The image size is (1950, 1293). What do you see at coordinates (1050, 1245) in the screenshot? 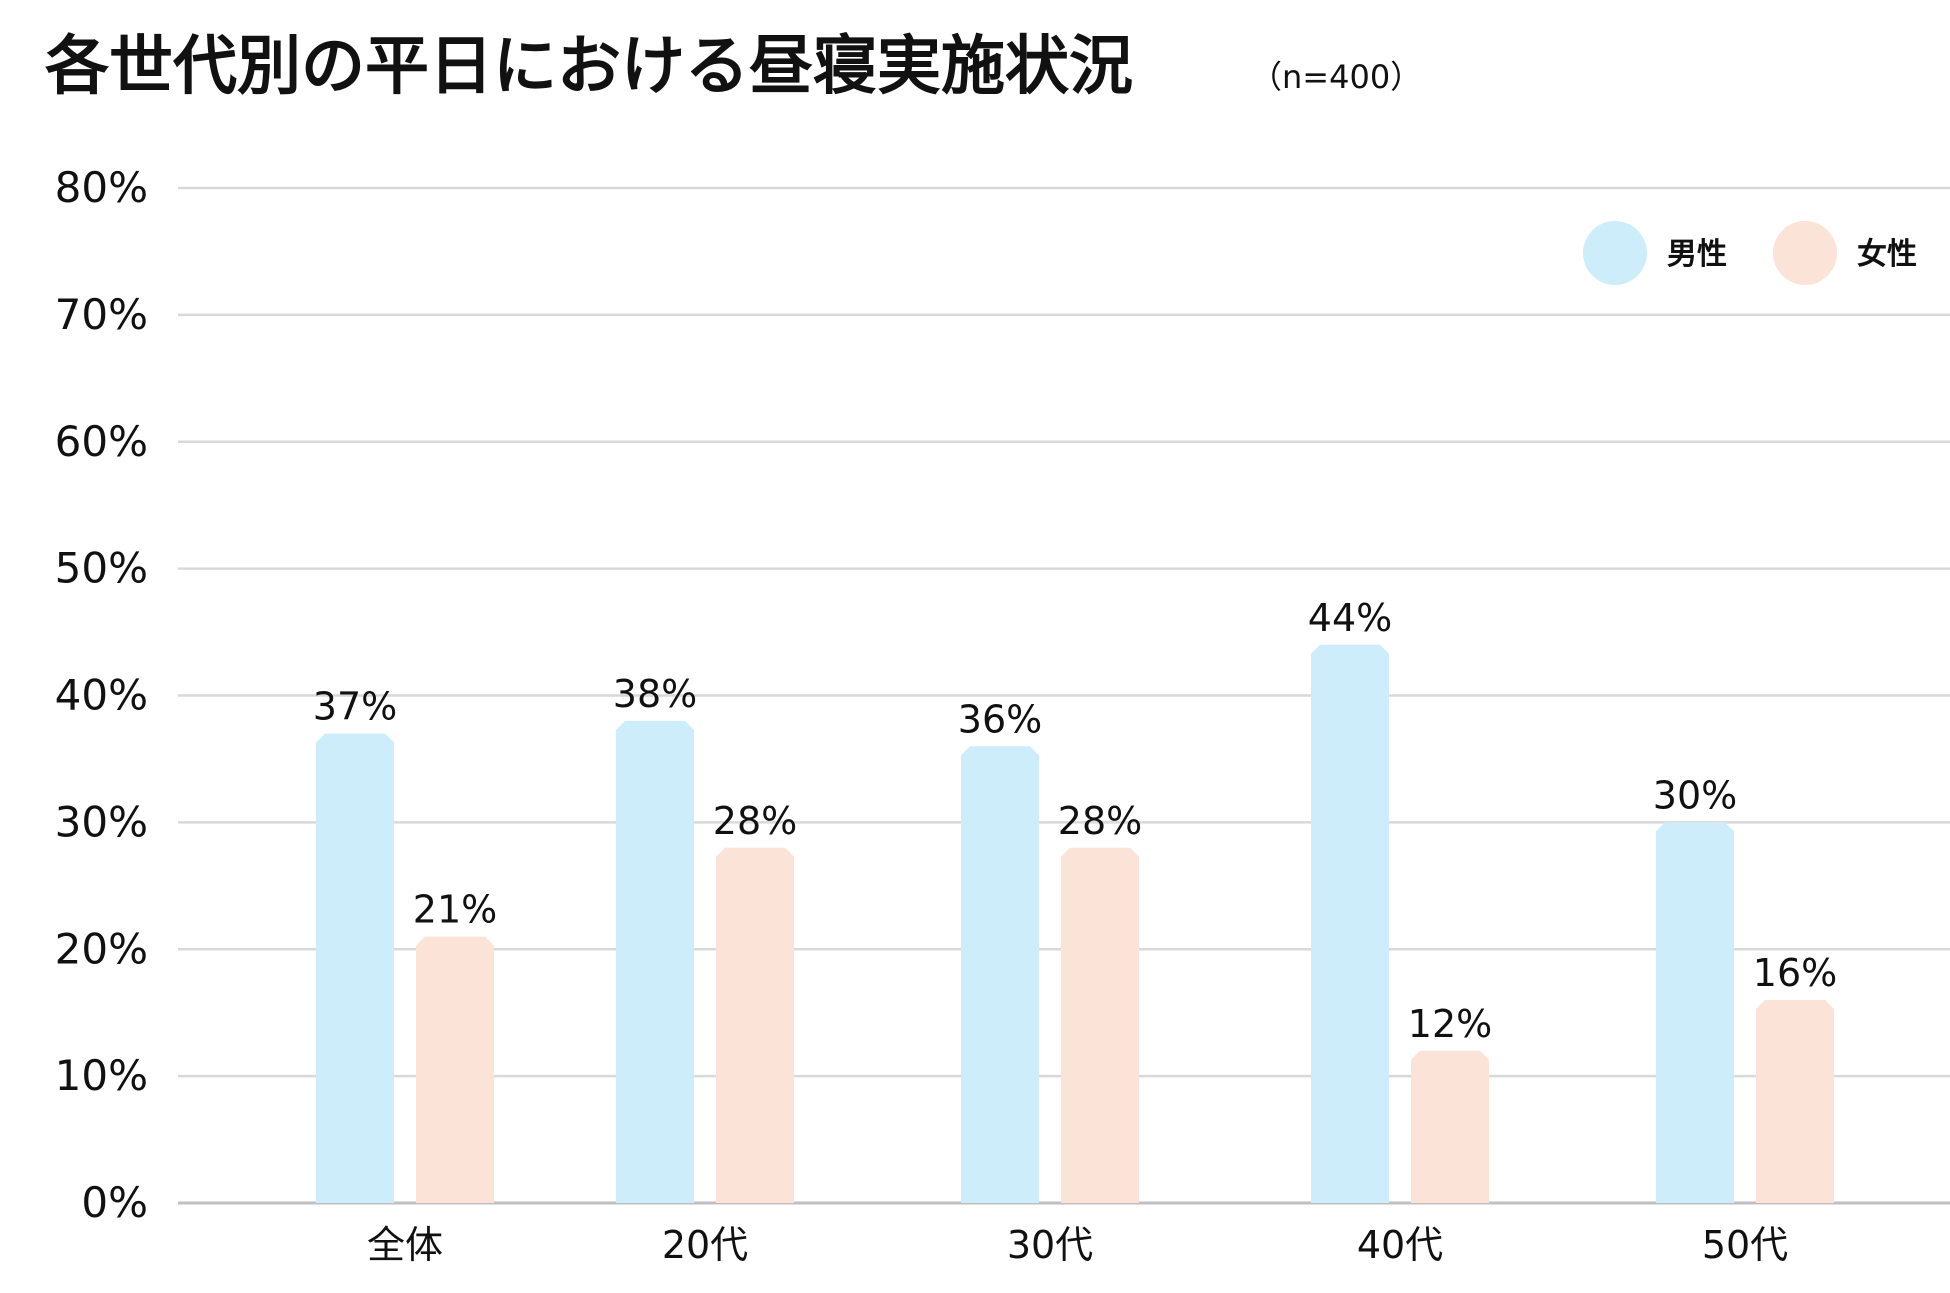
I see `x-tick-label: 30代` at bounding box center [1050, 1245].